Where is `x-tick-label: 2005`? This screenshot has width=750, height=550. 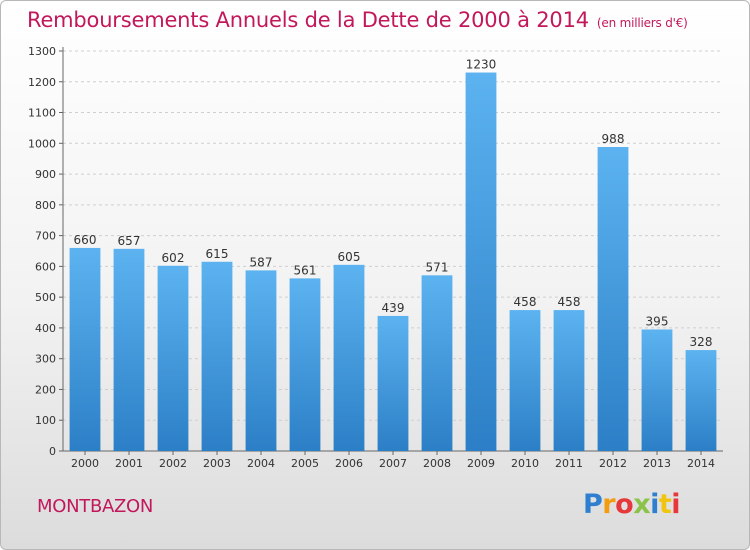 x-tick-label: 2005 is located at coordinates (305, 463).